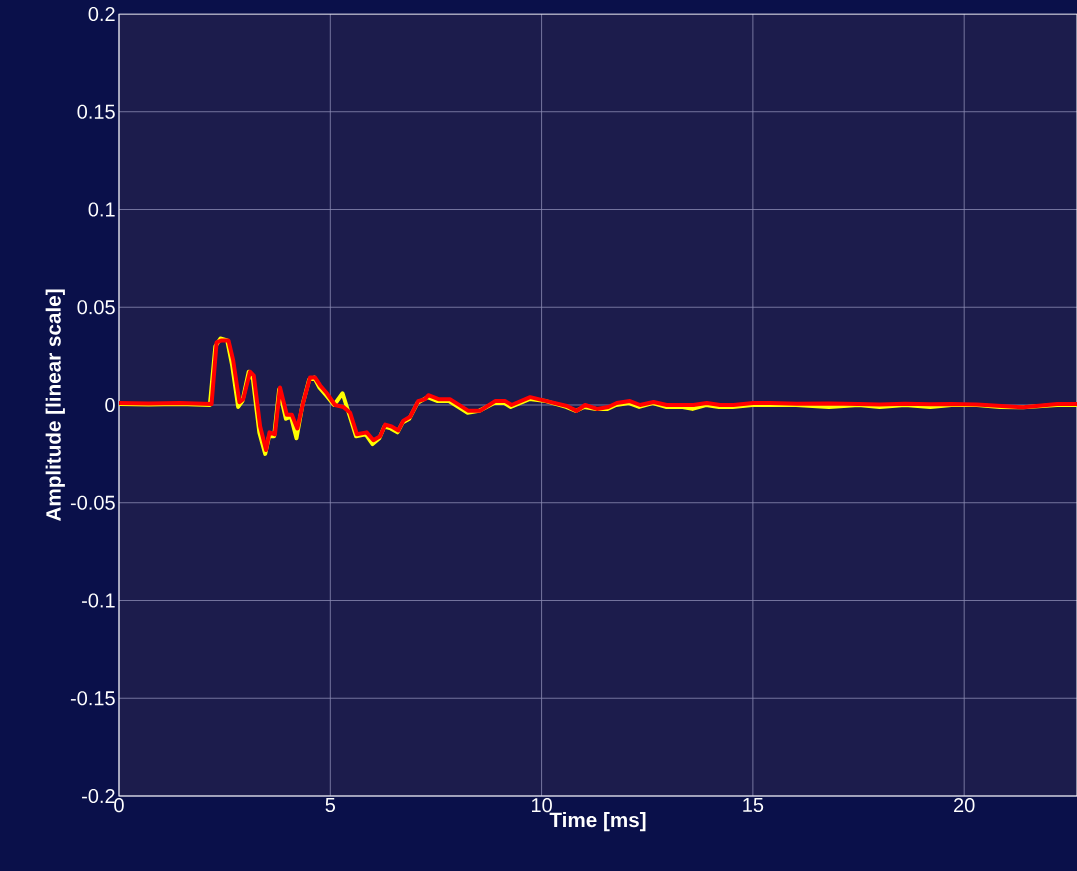  I want to click on x-tick-label: 5, so click(330, 805).